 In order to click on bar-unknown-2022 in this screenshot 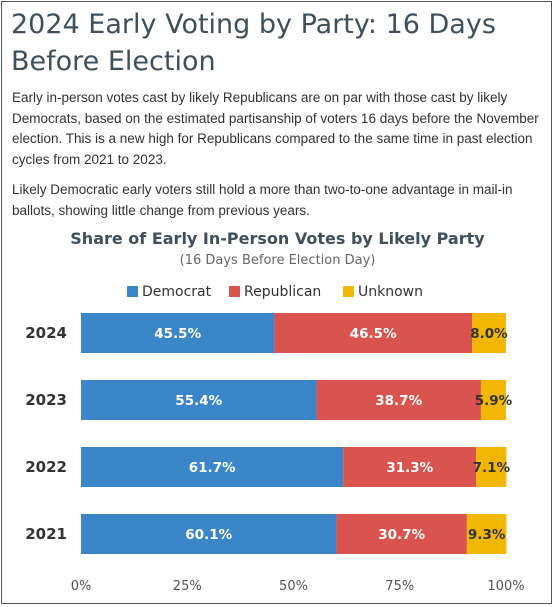, I will do `click(491, 467)`.